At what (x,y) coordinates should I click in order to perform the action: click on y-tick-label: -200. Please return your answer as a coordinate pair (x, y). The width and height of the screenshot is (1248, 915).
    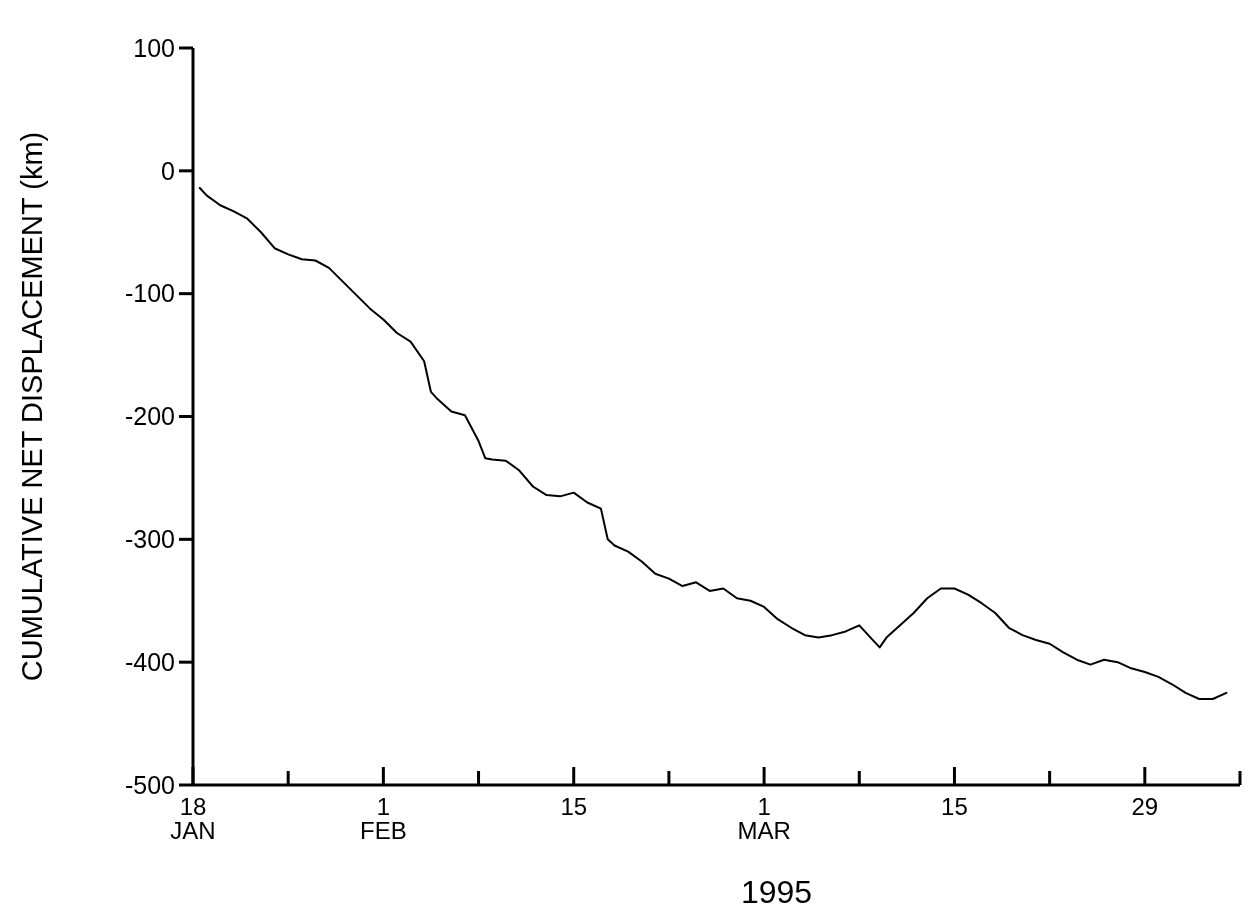
    Looking at the image, I should click on (149, 416).